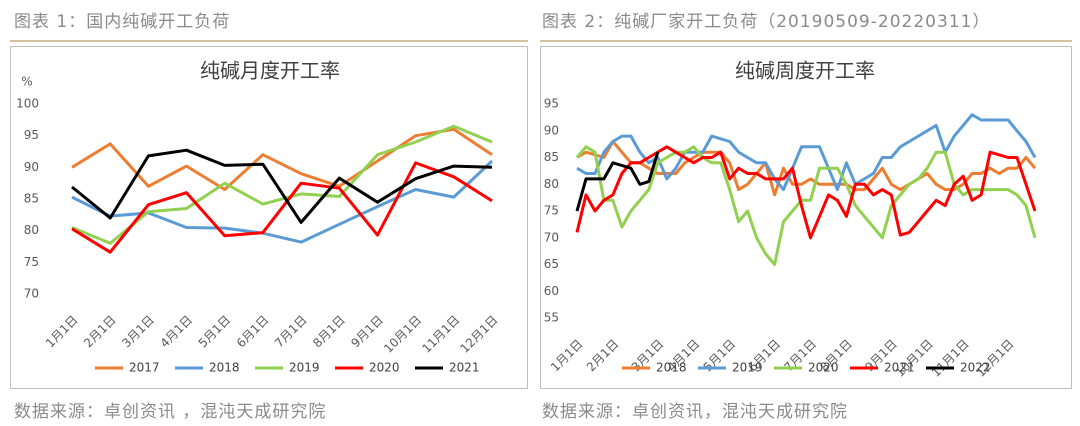 The width and height of the screenshot is (1080, 426). I want to click on x-tick-label: 8月1日, so click(329, 332).